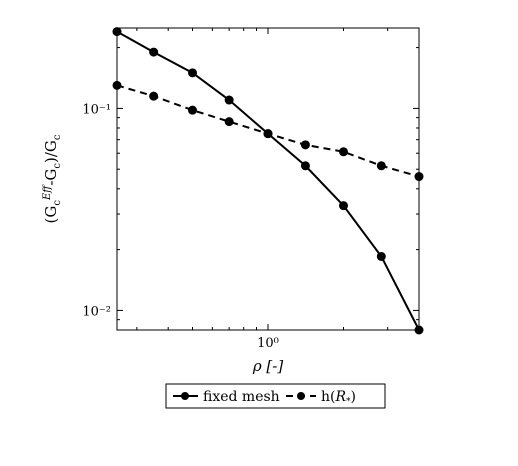 This screenshot has width=518, height=466. What do you see at coordinates (268, 366) in the screenshot?
I see `x-axis-label: ρ [-]` at bounding box center [268, 366].